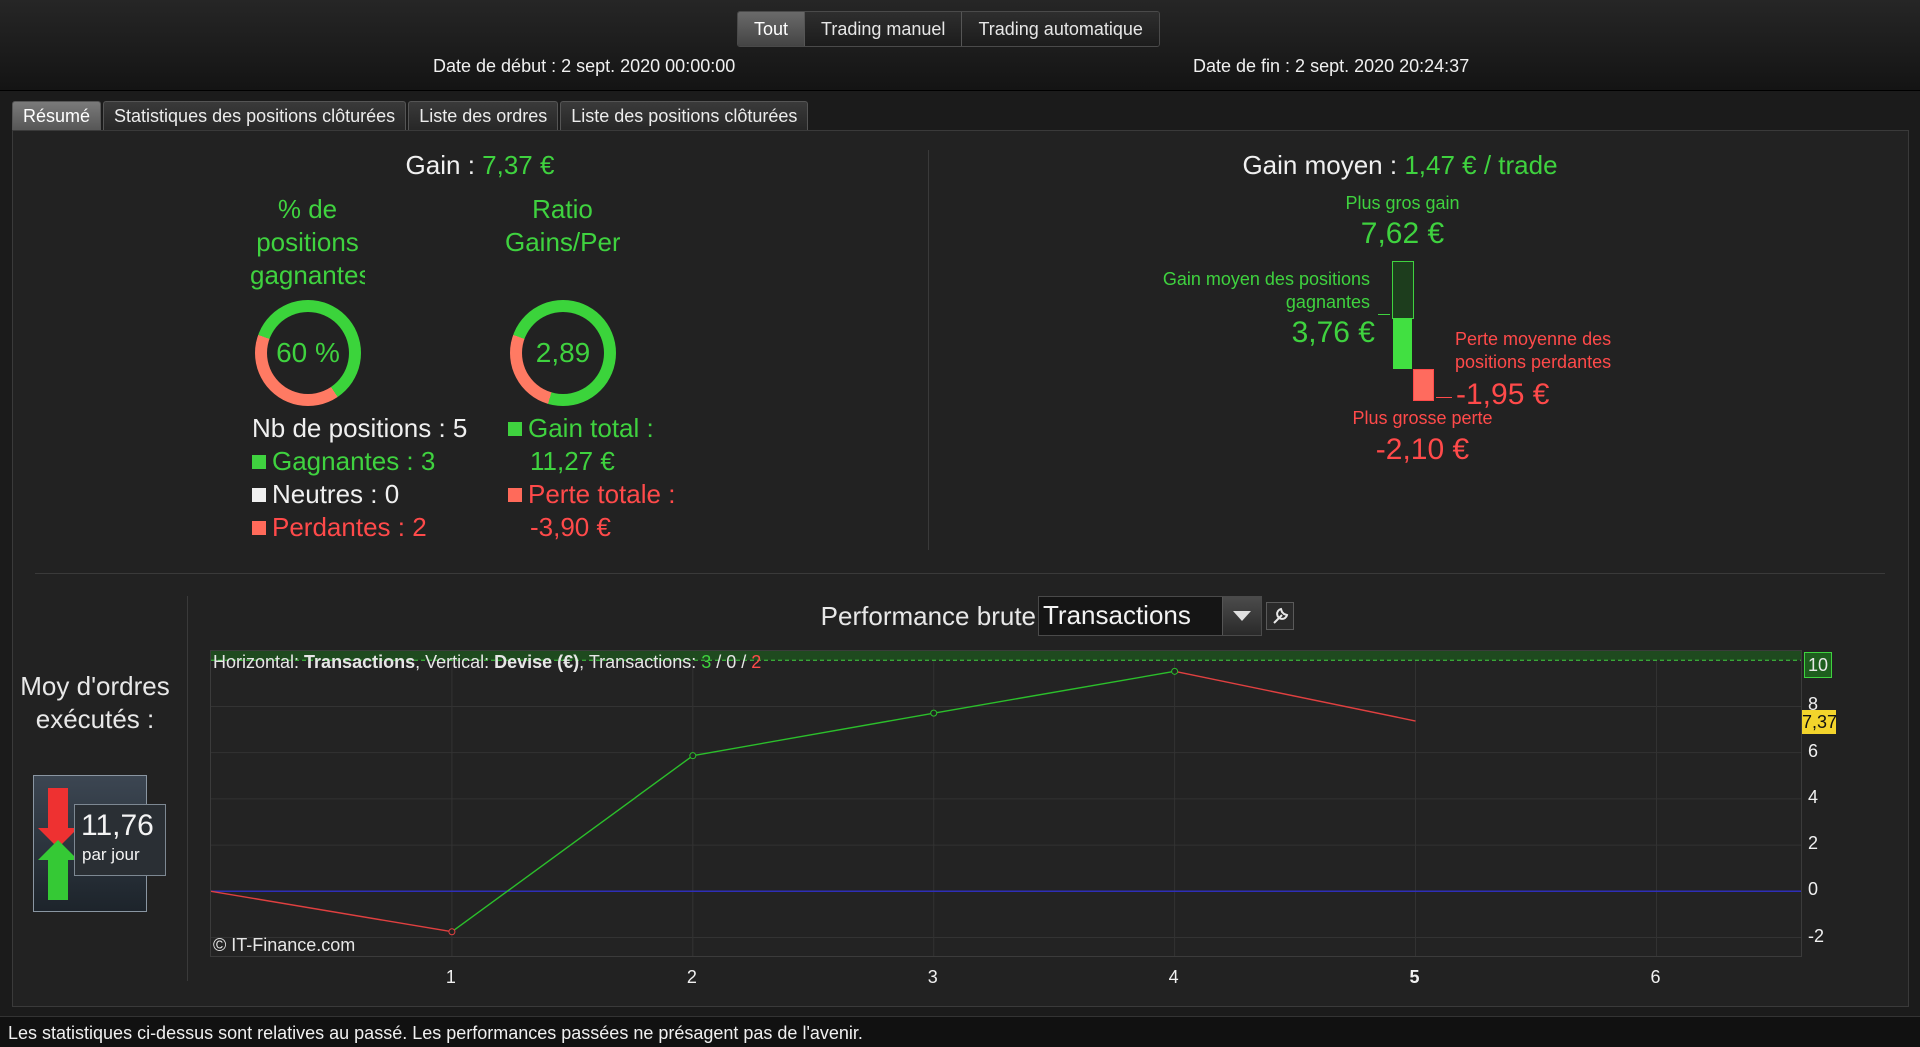  What do you see at coordinates (1403, 290) in the screenshot?
I see `biggest-gain-bar` at bounding box center [1403, 290].